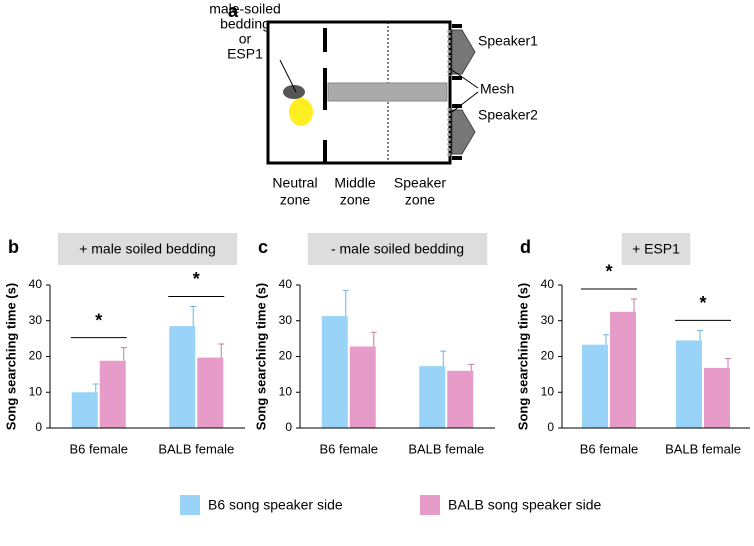 The width and height of the screenshot is (754, 546). I want to click on chart-title: + male soiled bedding, so click(147, 249).